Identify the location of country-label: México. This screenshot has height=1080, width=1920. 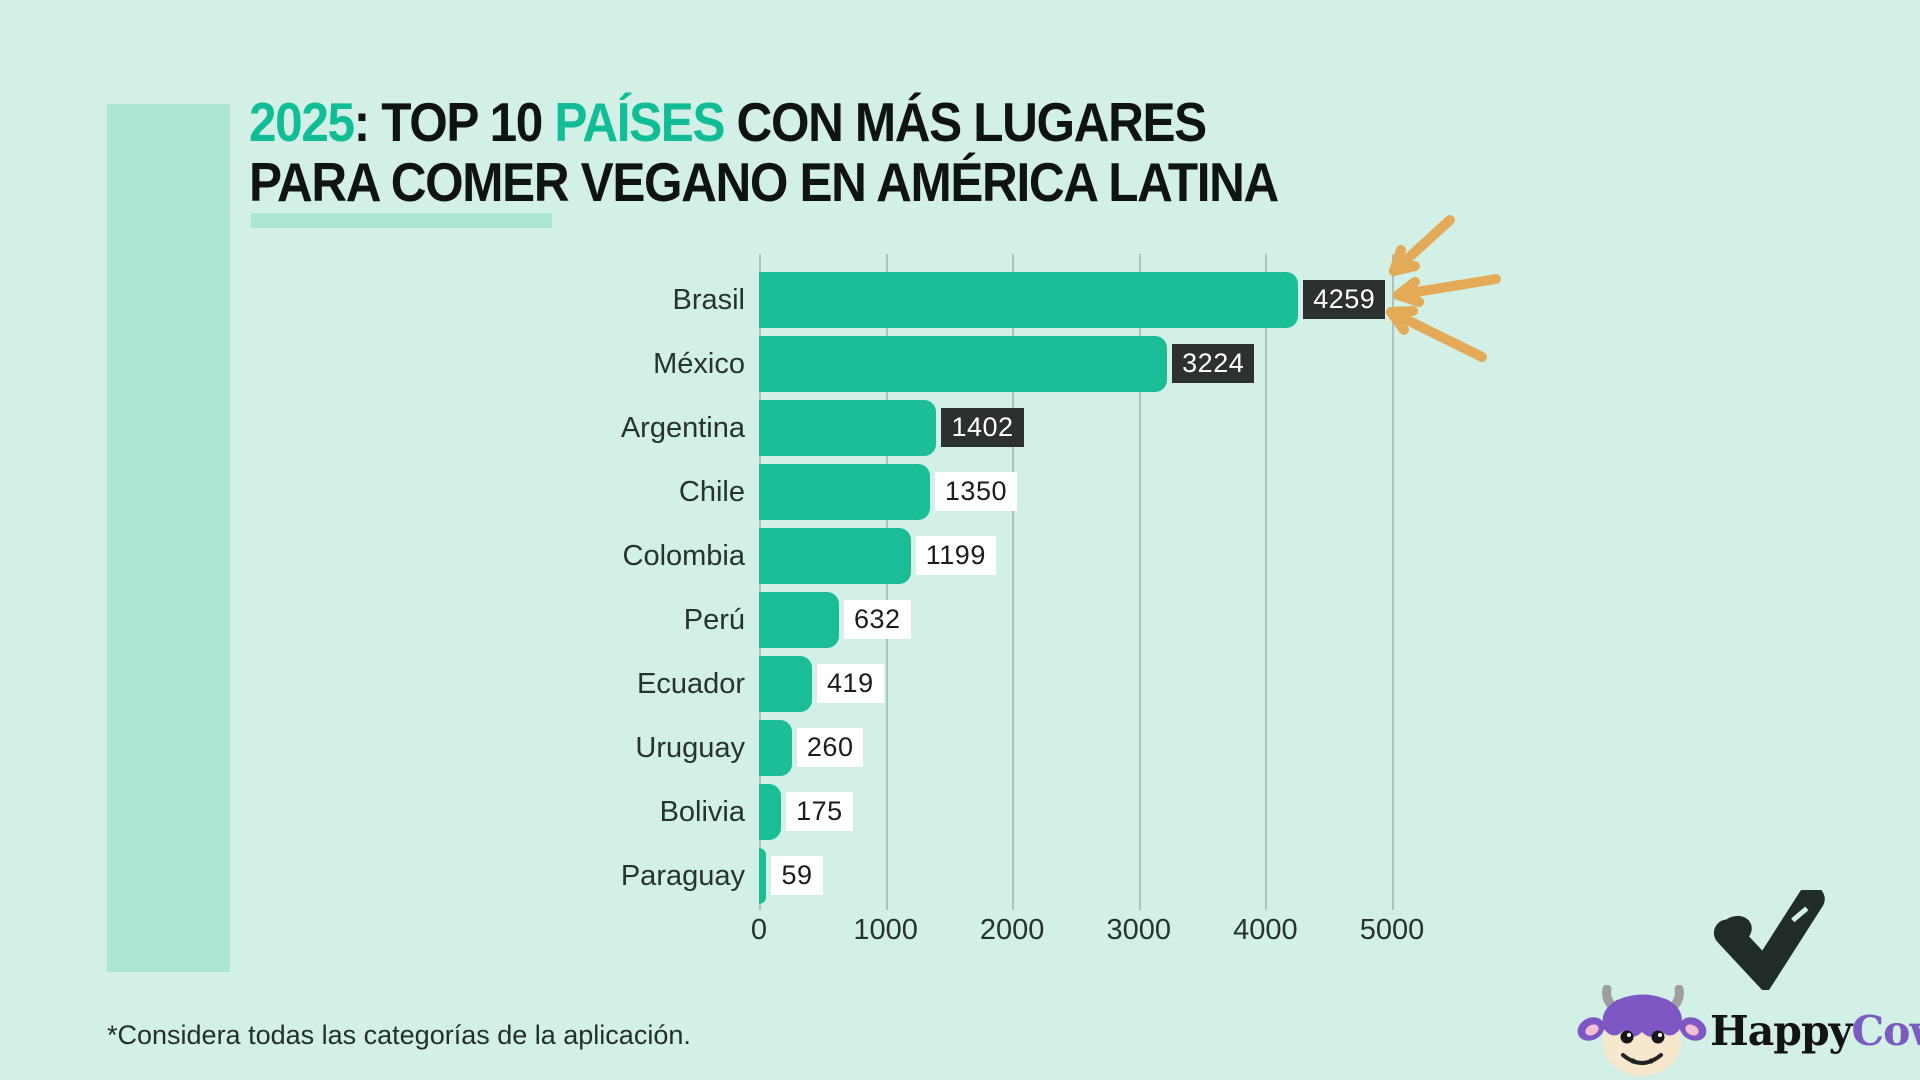
(699, 364).